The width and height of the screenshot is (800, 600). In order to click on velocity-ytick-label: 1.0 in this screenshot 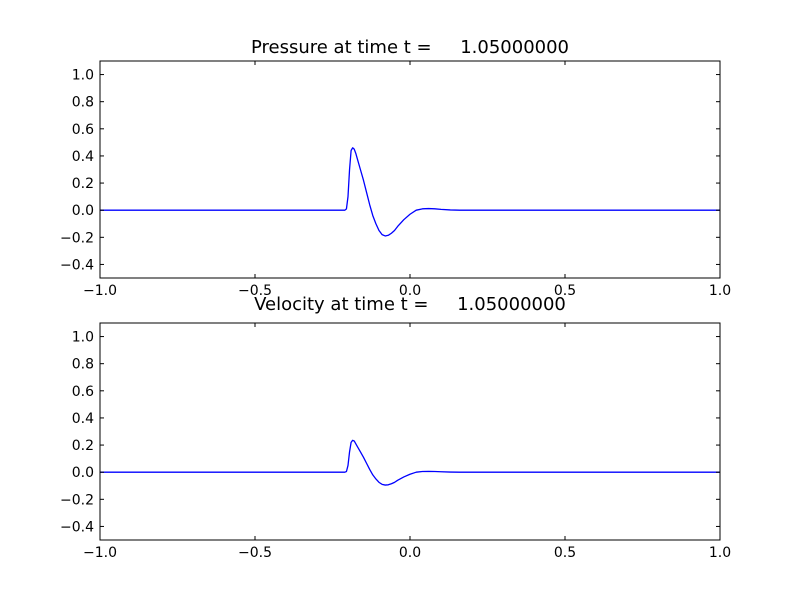, I will do `click(83, 338)`.